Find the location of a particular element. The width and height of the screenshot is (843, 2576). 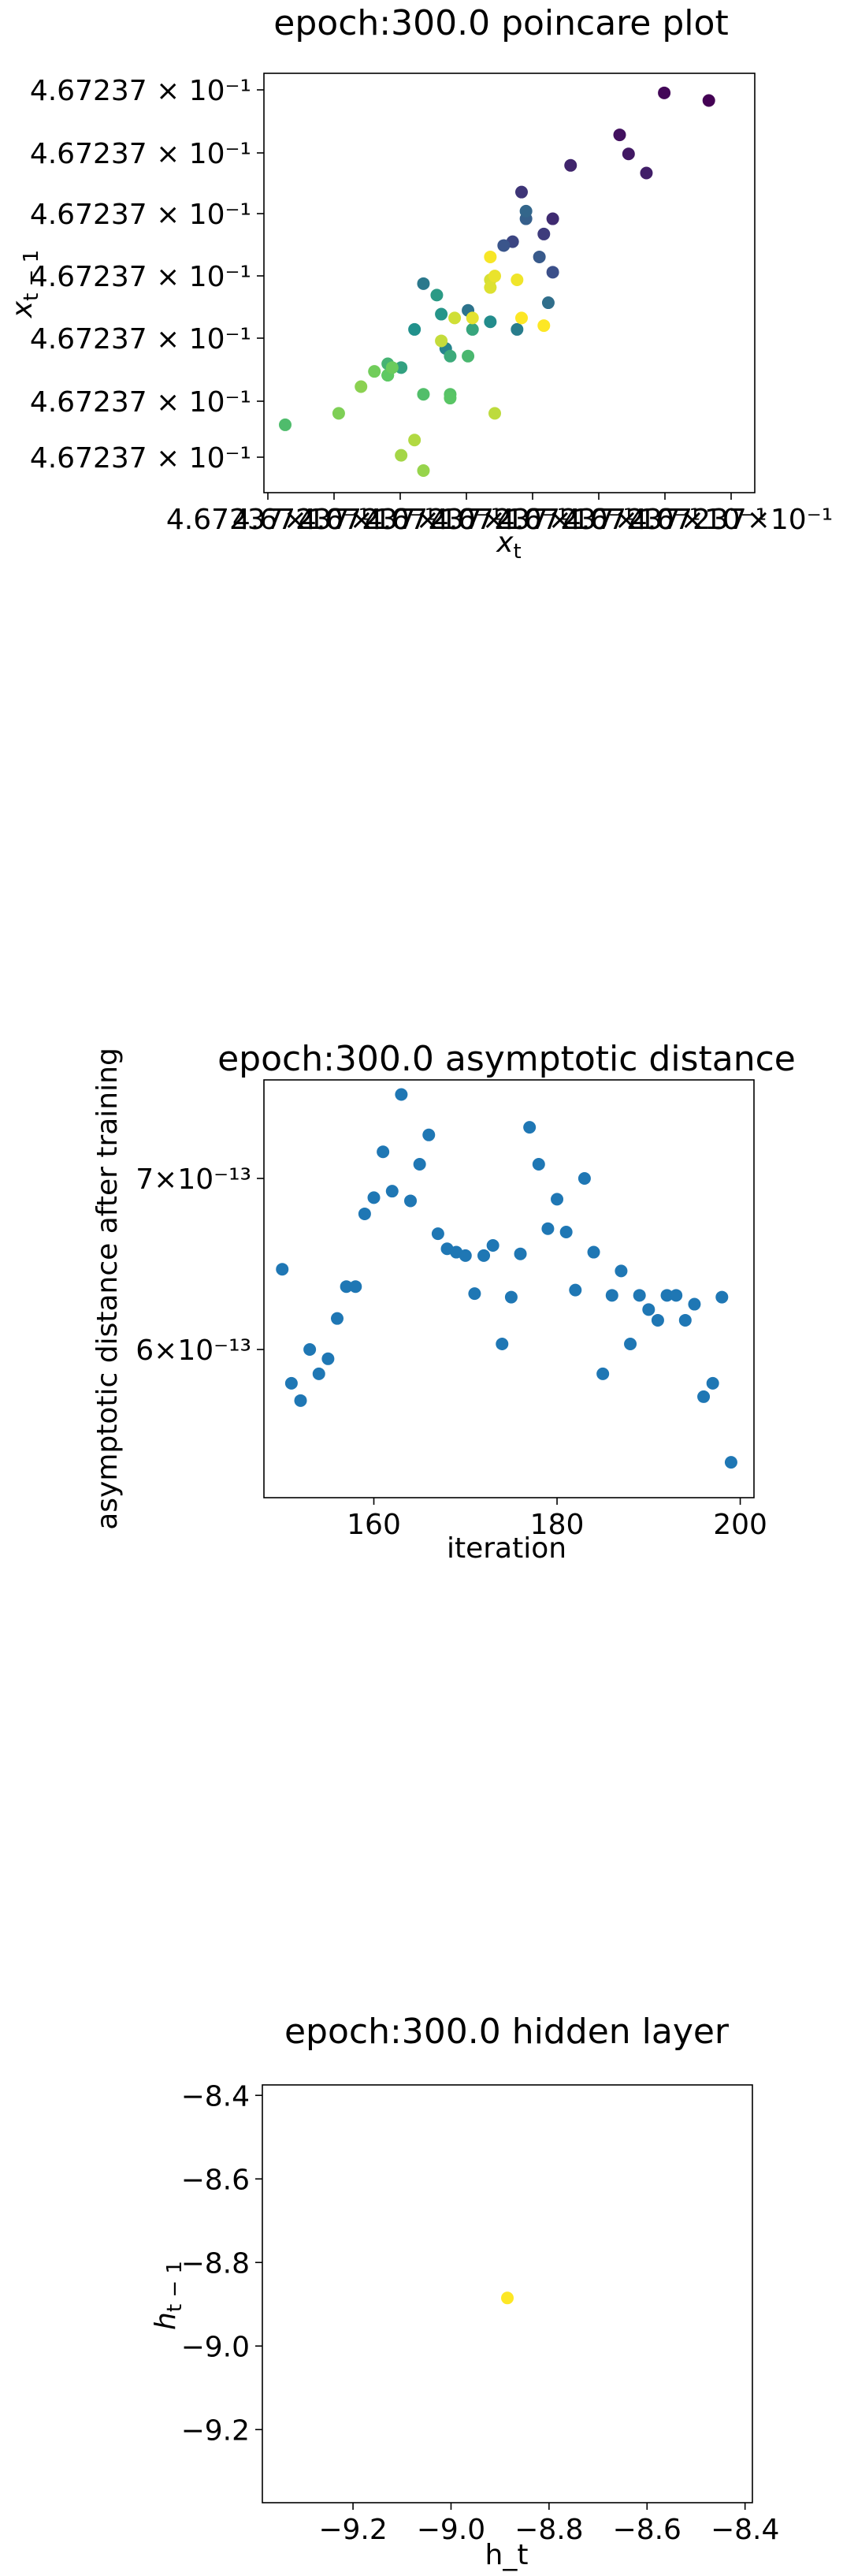

hidden-layer-y-tick-label: −8.6 is located at coordinates (215, 2180).